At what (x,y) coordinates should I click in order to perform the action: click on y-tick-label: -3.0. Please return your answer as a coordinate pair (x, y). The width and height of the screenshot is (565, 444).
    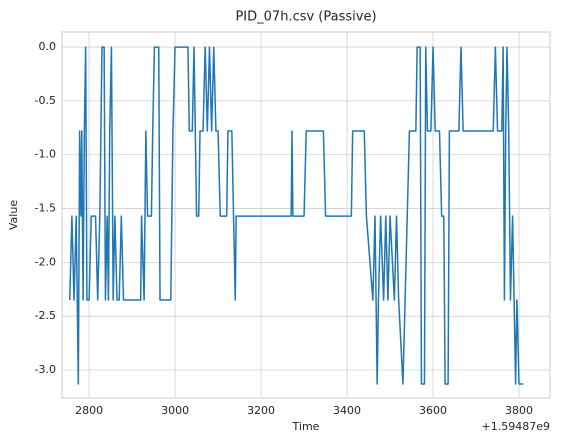
    Looking at the image, I should click on (45, 369).